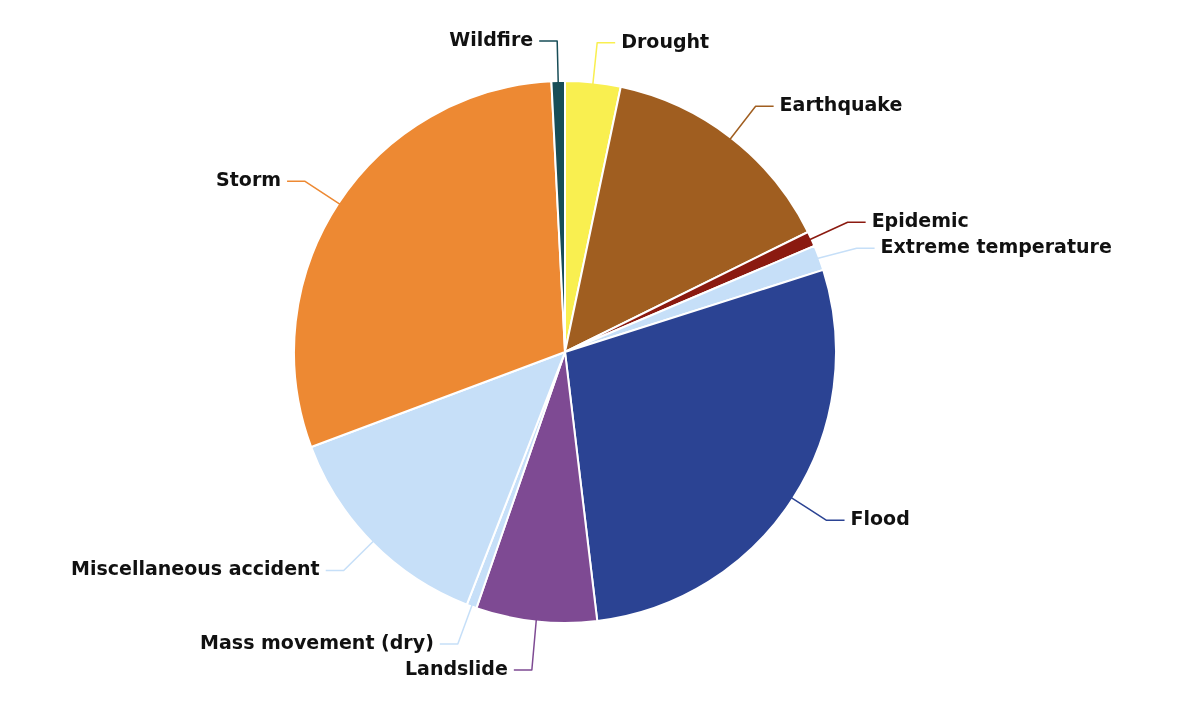  I want to click on slice-label: Miscellaneous accident, so click(195, 568).